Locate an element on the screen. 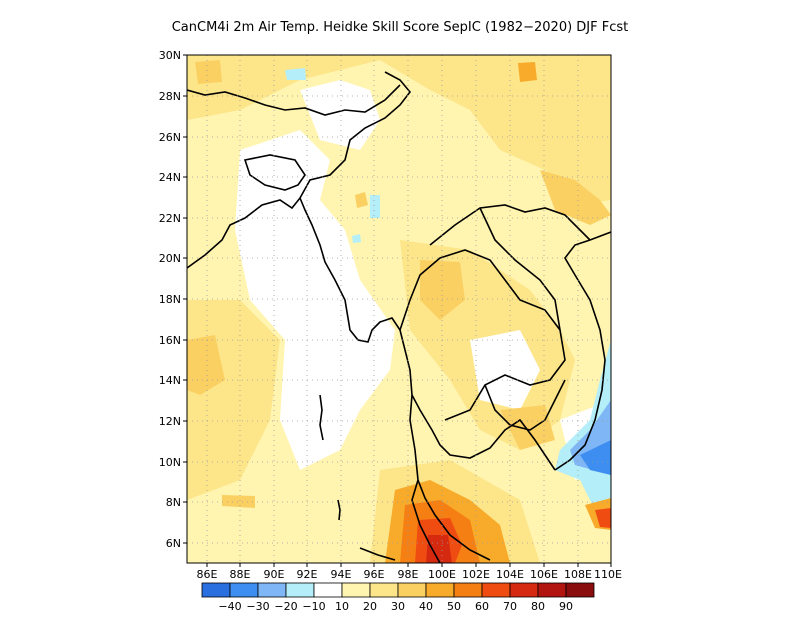 The height and width of the screenshot is (618, 800). shade-70-80-south is located at coordinates (439, 549).